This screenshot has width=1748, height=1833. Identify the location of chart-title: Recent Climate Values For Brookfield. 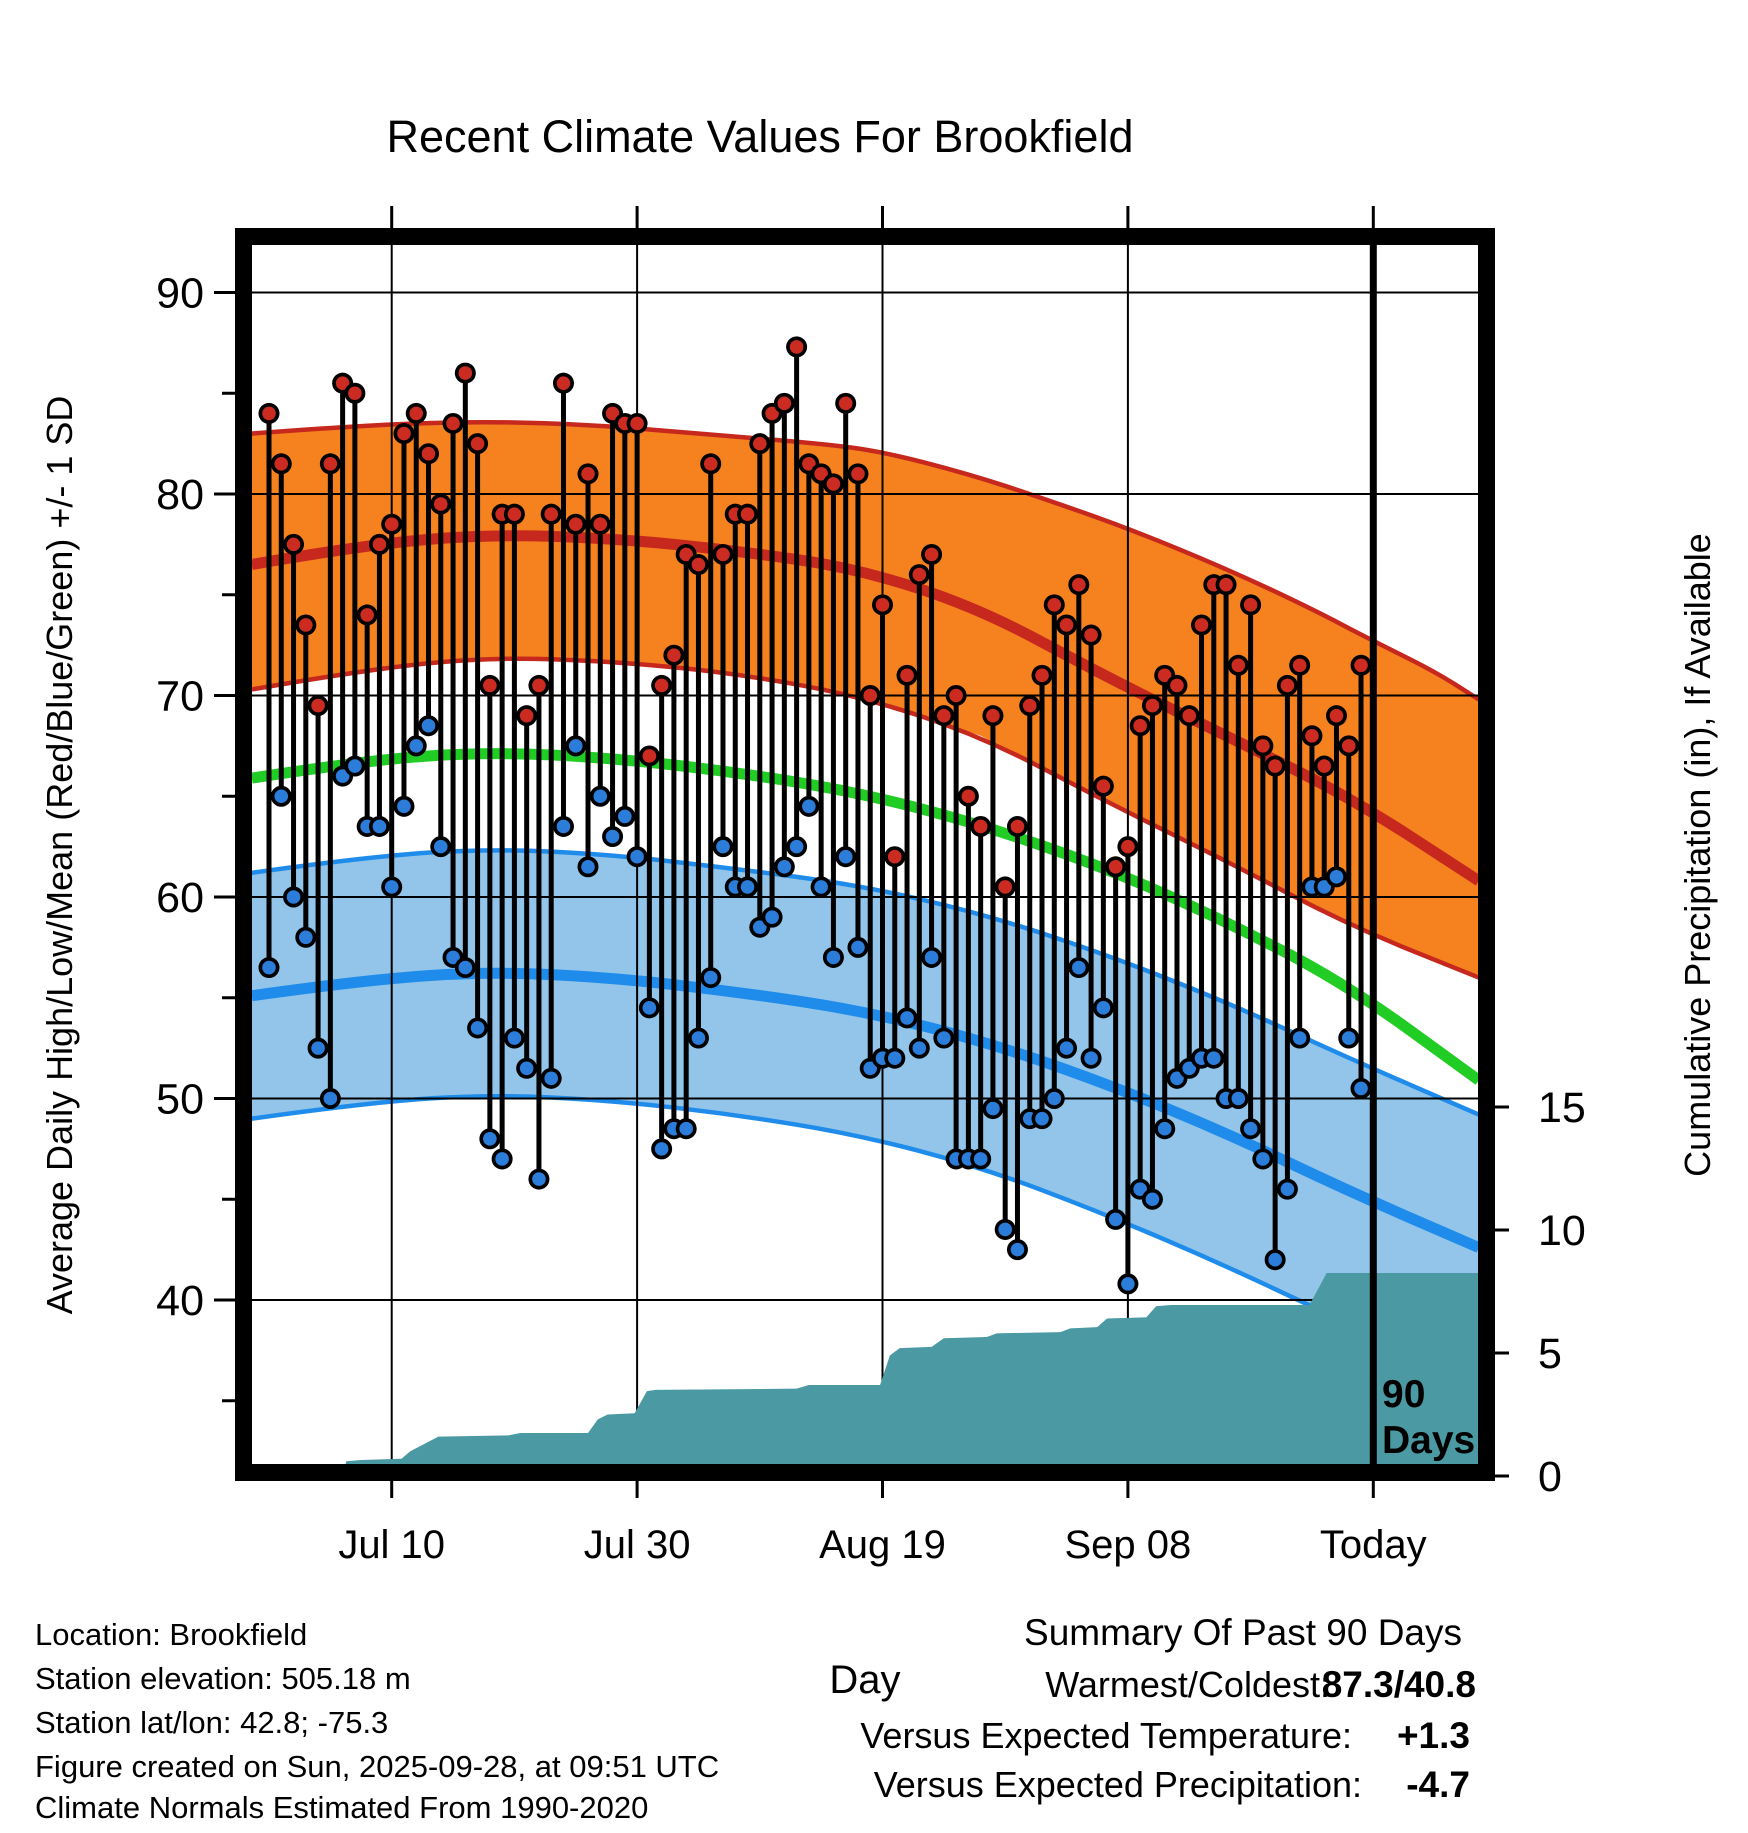
(760, 136).